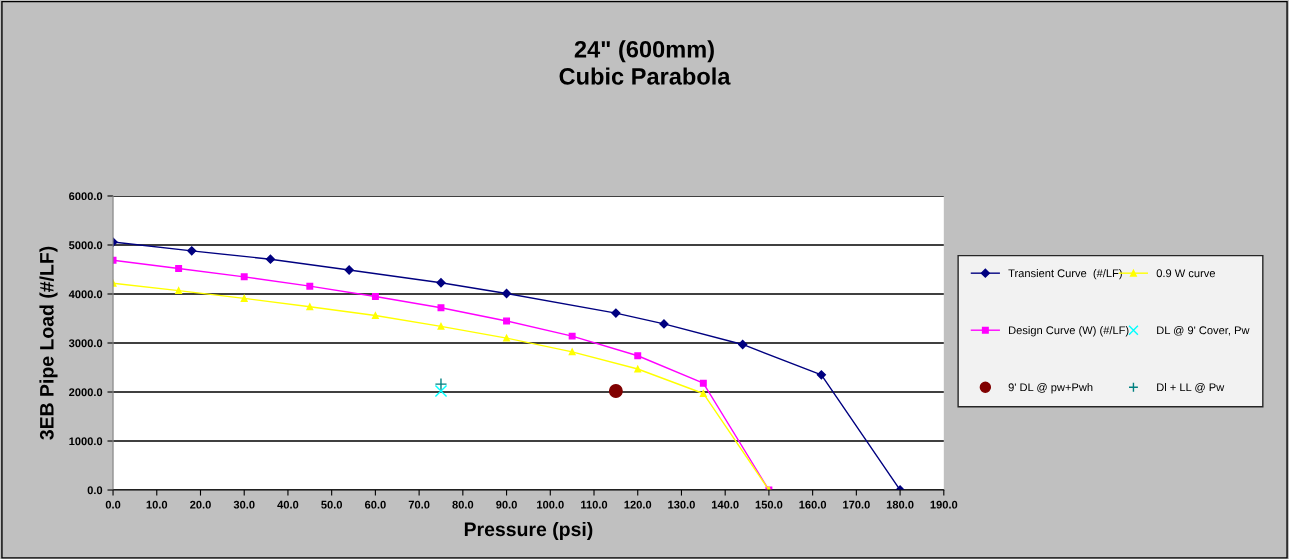 Image resolution: width=1289 pixels, height=559 pixels. Describe the element at coordinates (1050, 388) in the screenshot. I see `legend-label: 9' DL @ pw+Pwh` at that location.